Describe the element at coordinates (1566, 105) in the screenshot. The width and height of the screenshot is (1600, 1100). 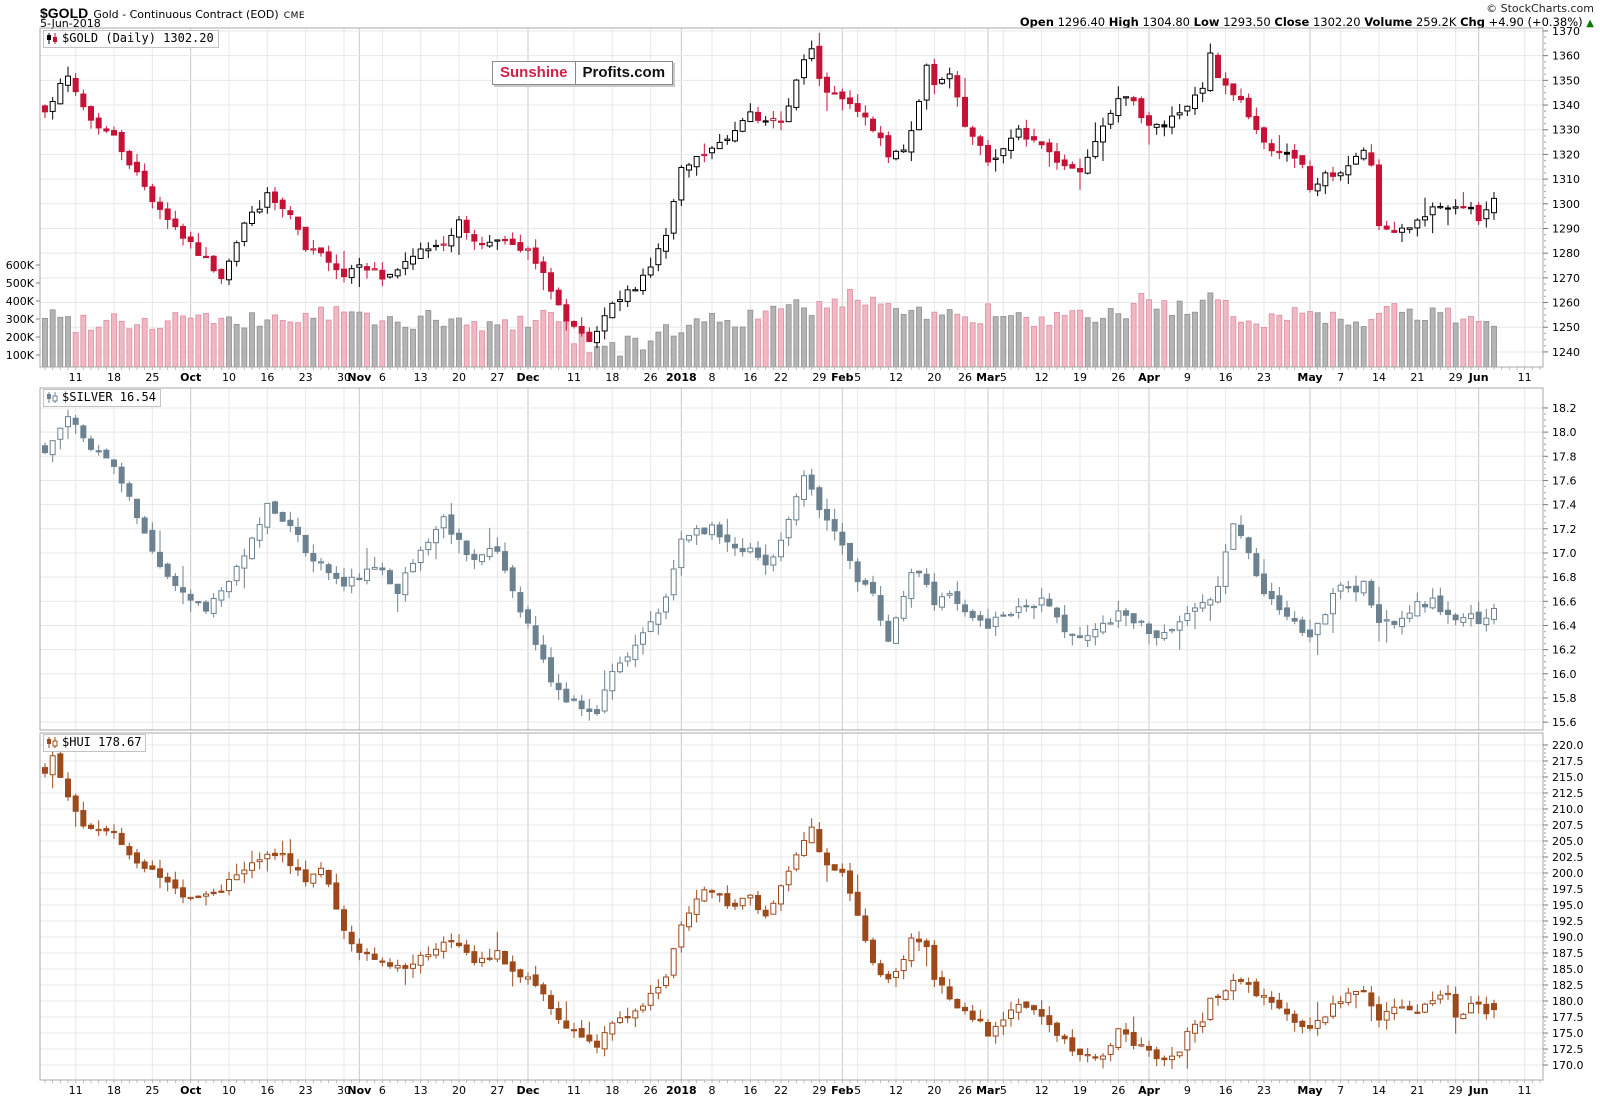
I see `y-axis-label: 1340` at that location.